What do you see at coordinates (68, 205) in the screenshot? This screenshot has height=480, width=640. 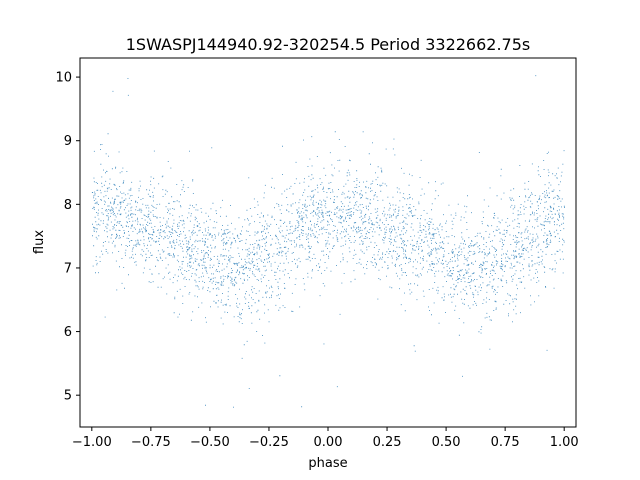 I see `y-tick-label: 8` at bounding box center [68, 205].